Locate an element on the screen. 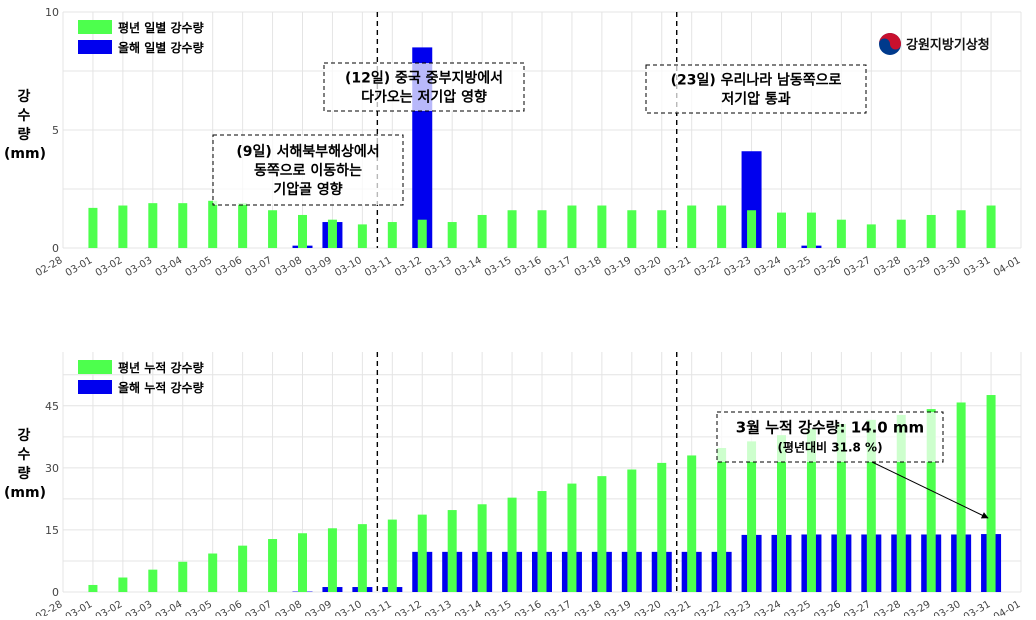 The width and height of the screenshot is (1036, 620). annotation: 3월 누적 강수량: 14.0 mm (평년대비 31.8 %) is located at coordinates (830, 437).